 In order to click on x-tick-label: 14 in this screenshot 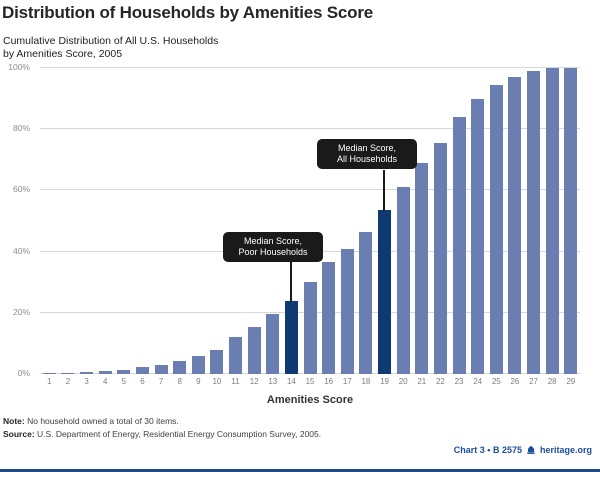, I will do `click(291, 381)`.